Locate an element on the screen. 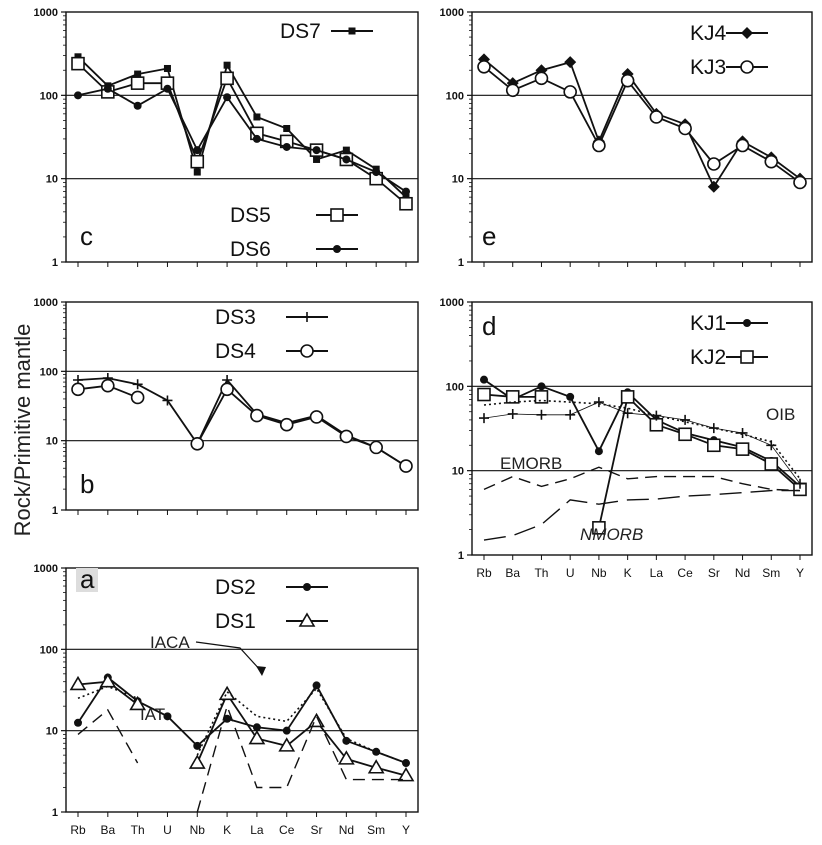 This screenshot has width=822, height=845. panel-c: 1 10 100 1000 DS7 DS5 DS6 c is located at coordinates (226, 138).